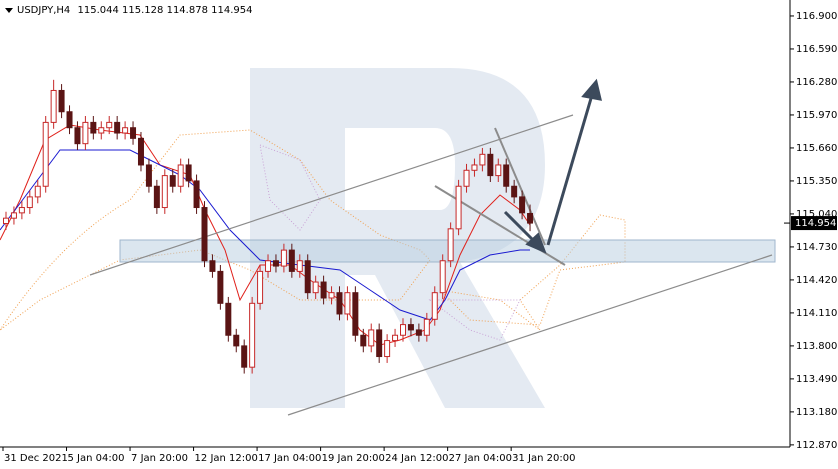  I want to click on x-tick-label: 24 Jan 12:00, so click(416, 458).